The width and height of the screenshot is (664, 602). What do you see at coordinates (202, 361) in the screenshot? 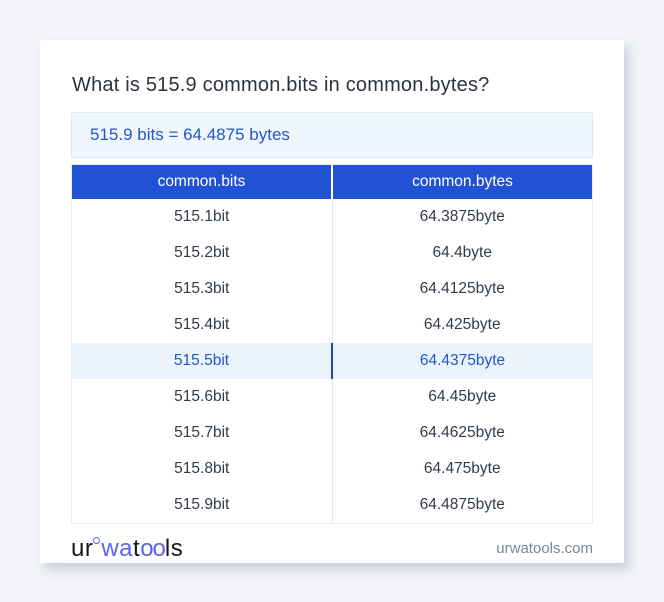
I see `bits-cell: 515.5bit` at bounding box center [202, 361].